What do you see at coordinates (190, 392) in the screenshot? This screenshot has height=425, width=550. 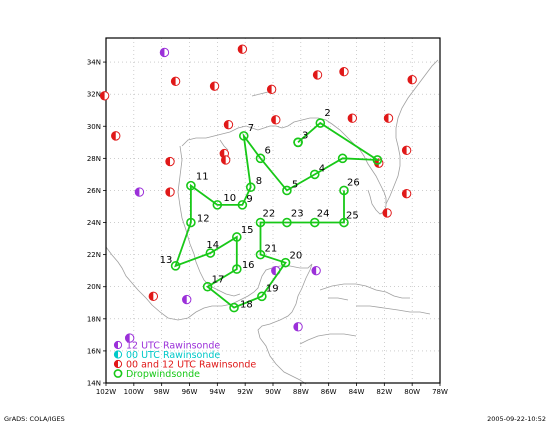 I see `x-tick-label: 96W` at bounding box center [190, 392].